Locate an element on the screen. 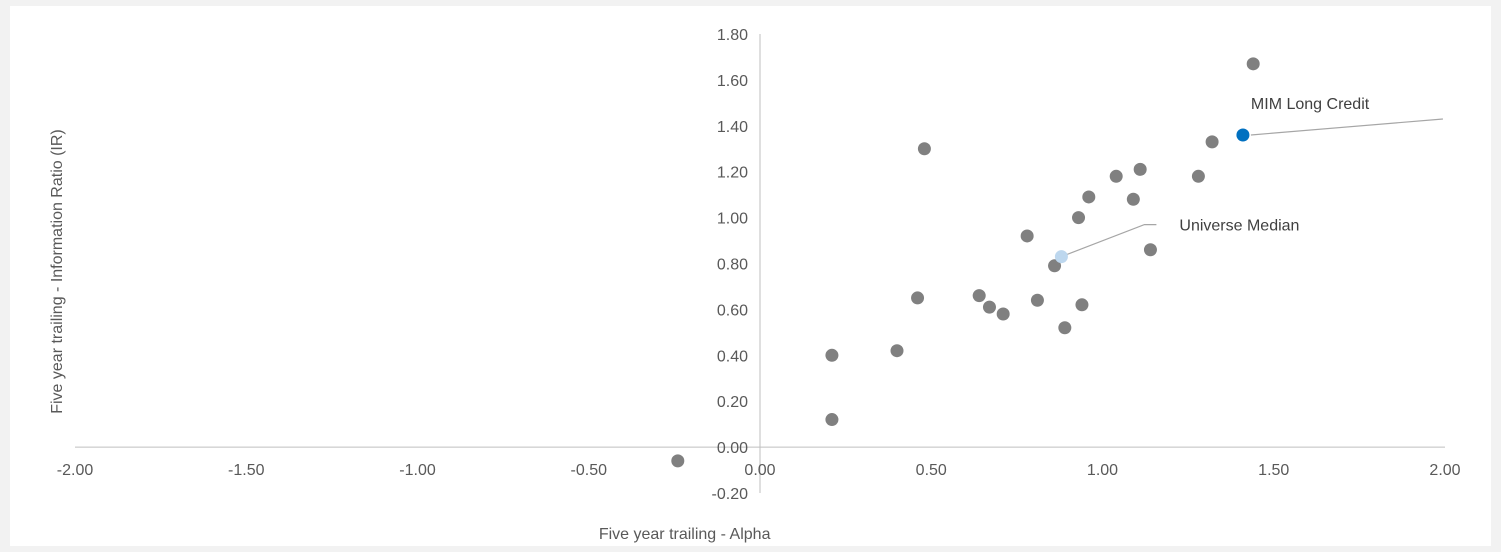  y-tick-label: 1.20 is located at coordinates (732, 173).